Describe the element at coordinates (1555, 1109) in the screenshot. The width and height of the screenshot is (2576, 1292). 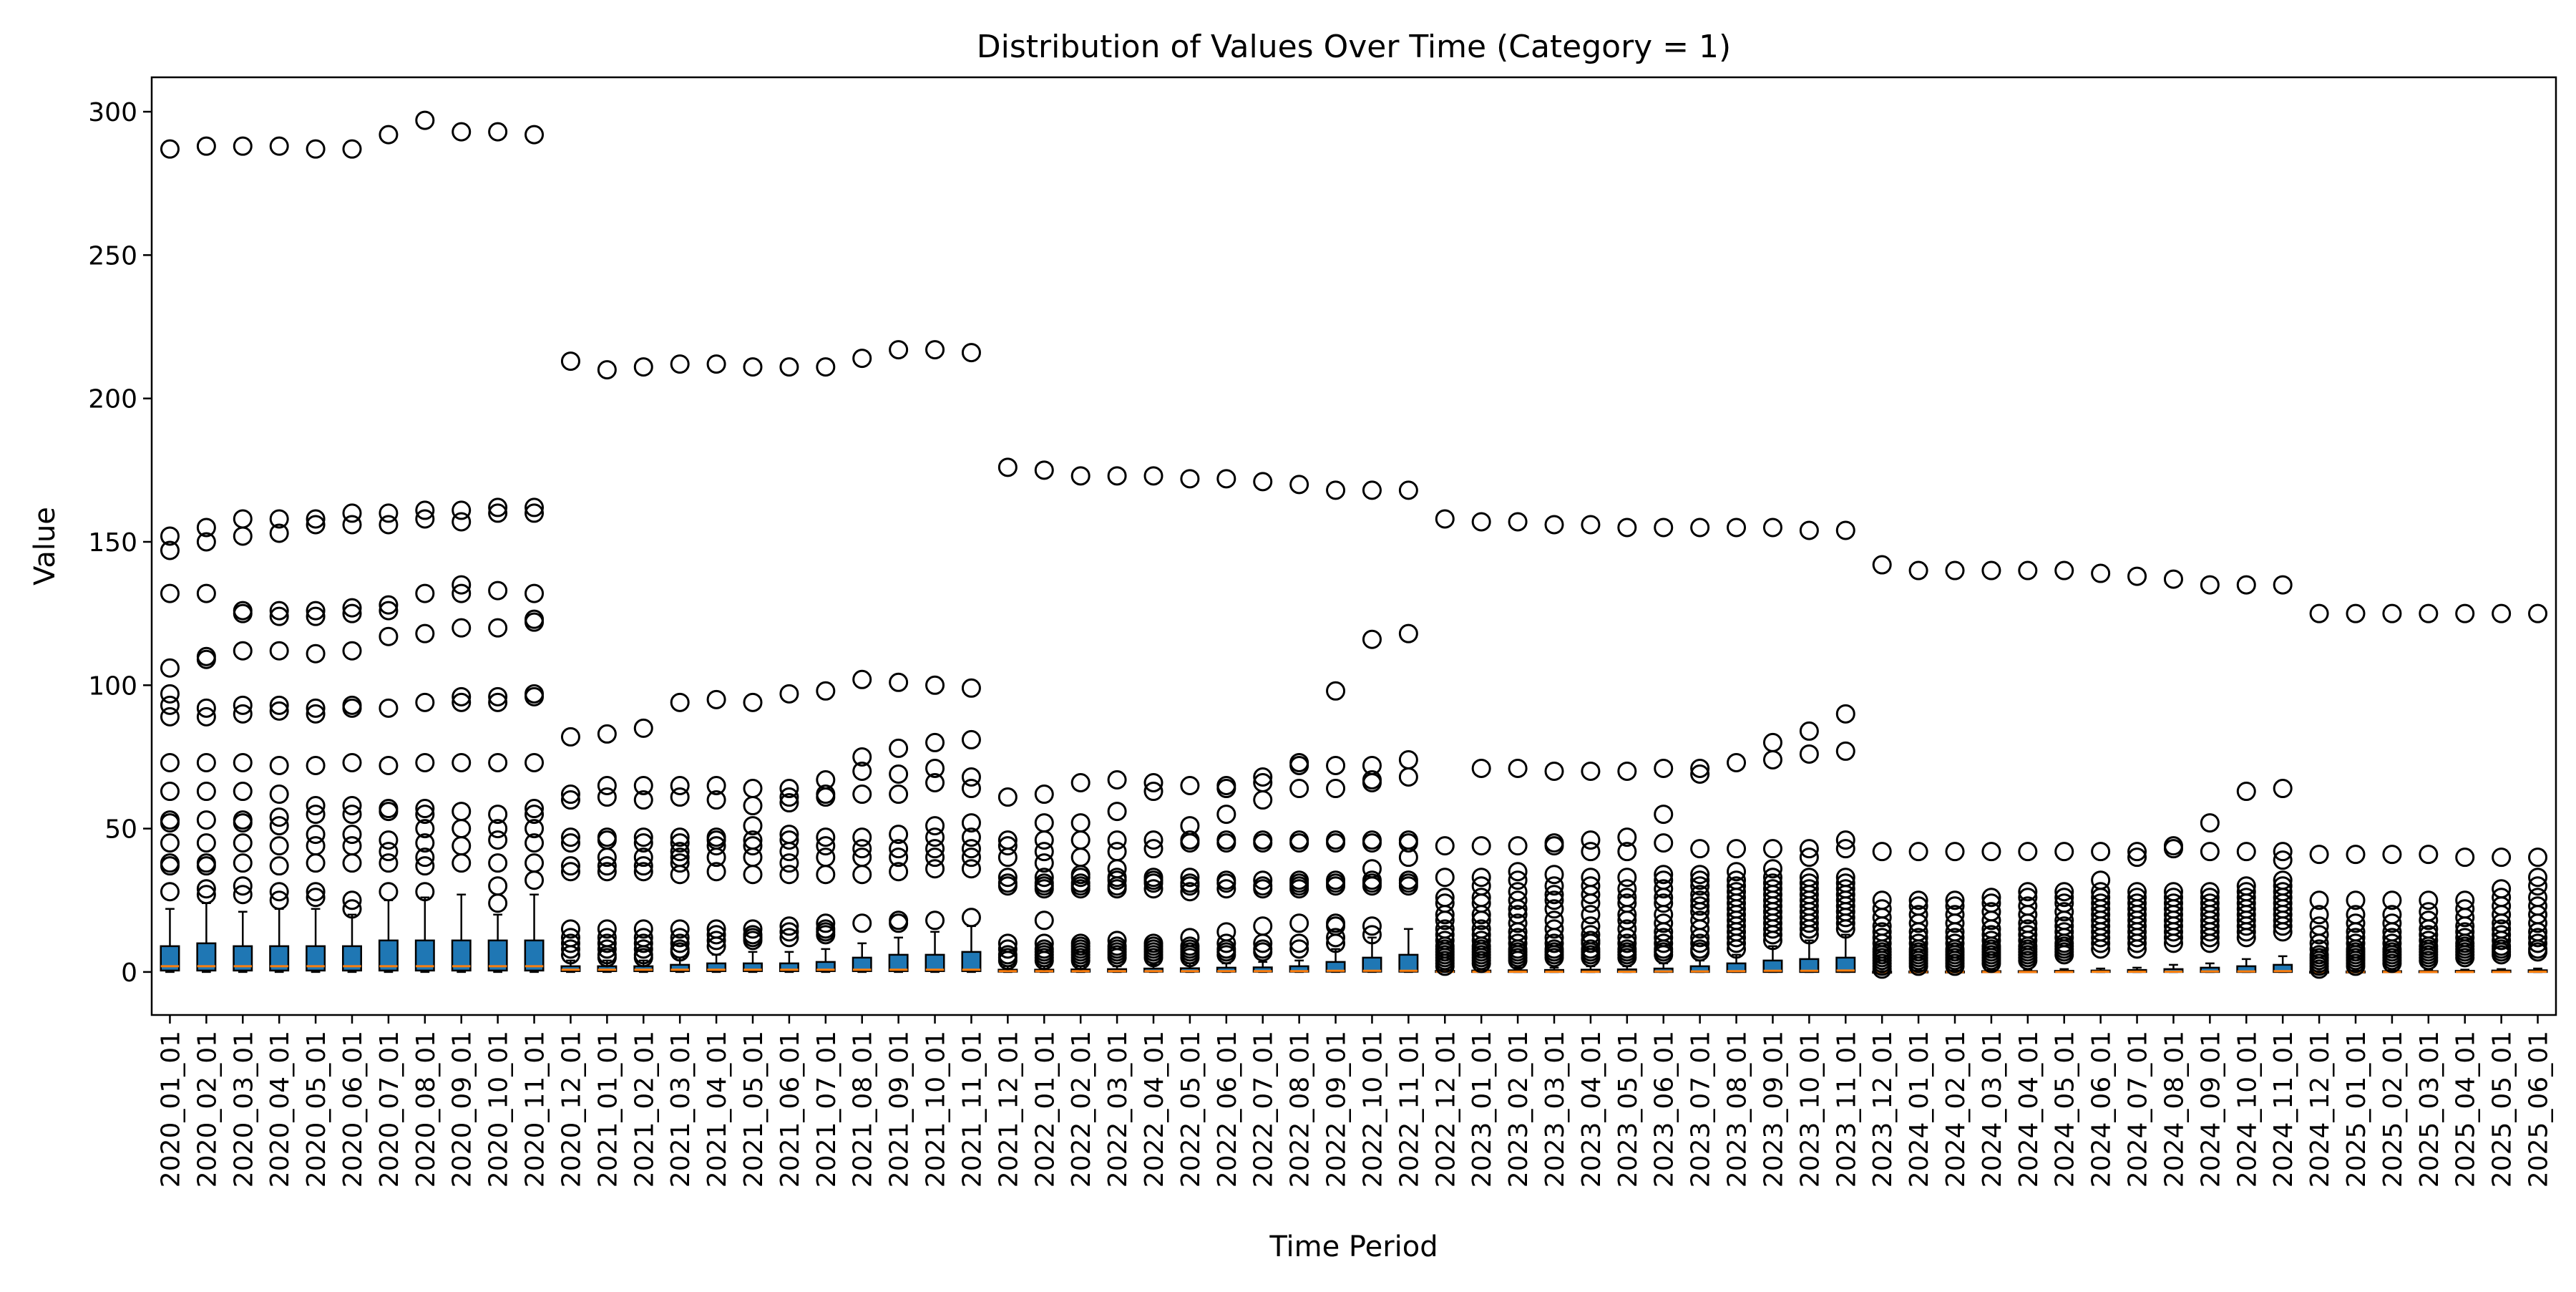
I see `x-tick-label: 2023_03_01` at that location.